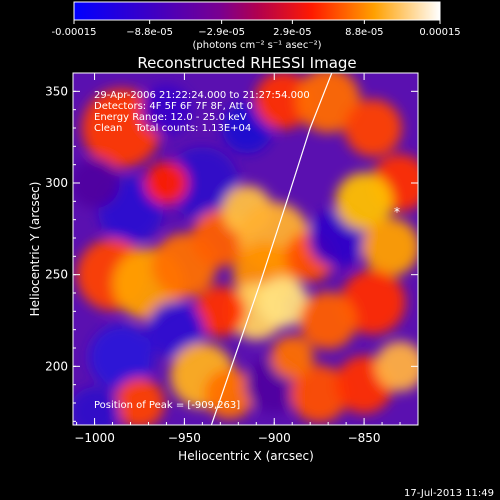  I want to click on y-tick-label: 250, so click(56, 275).